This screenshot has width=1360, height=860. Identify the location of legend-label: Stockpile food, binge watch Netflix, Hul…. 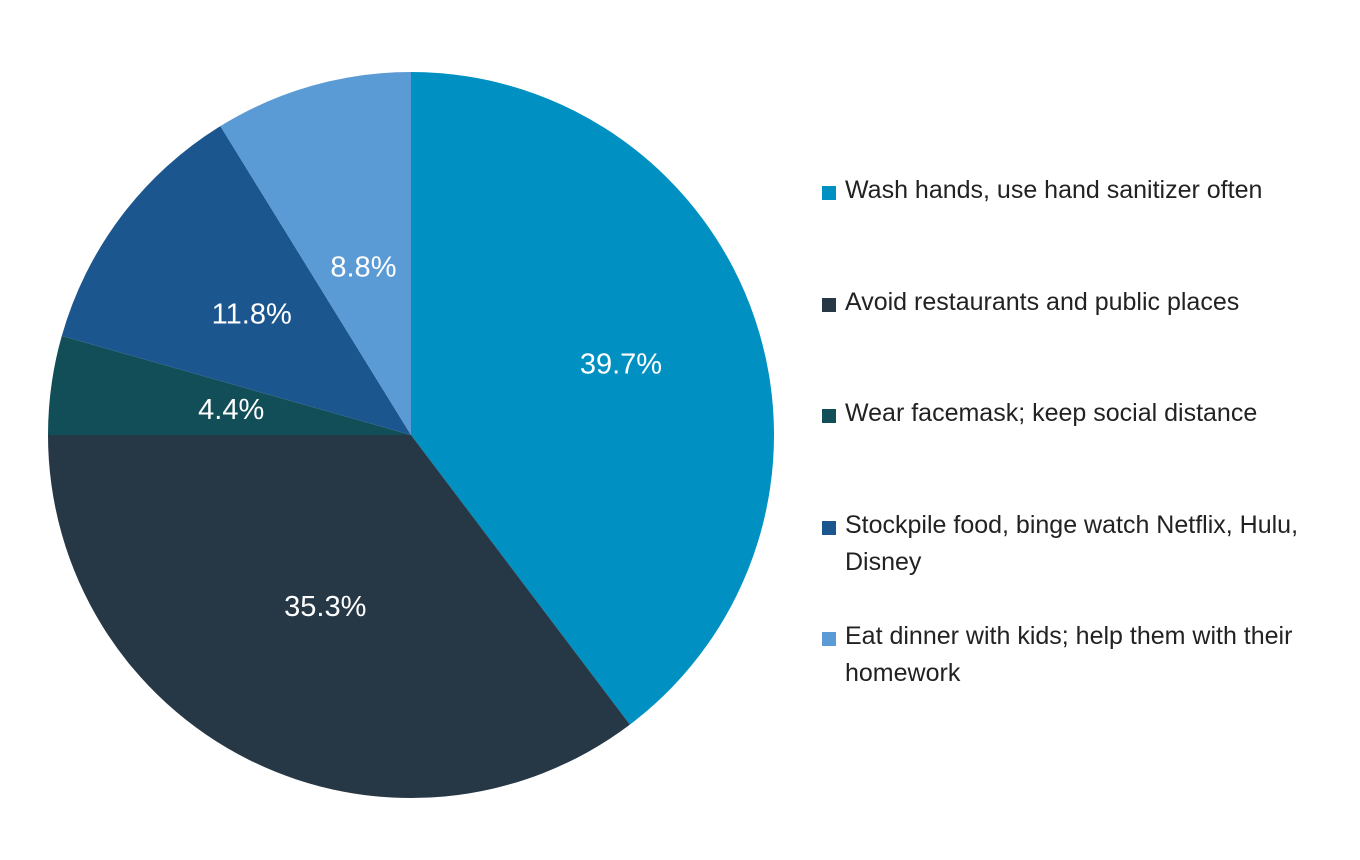
(1072, 543).